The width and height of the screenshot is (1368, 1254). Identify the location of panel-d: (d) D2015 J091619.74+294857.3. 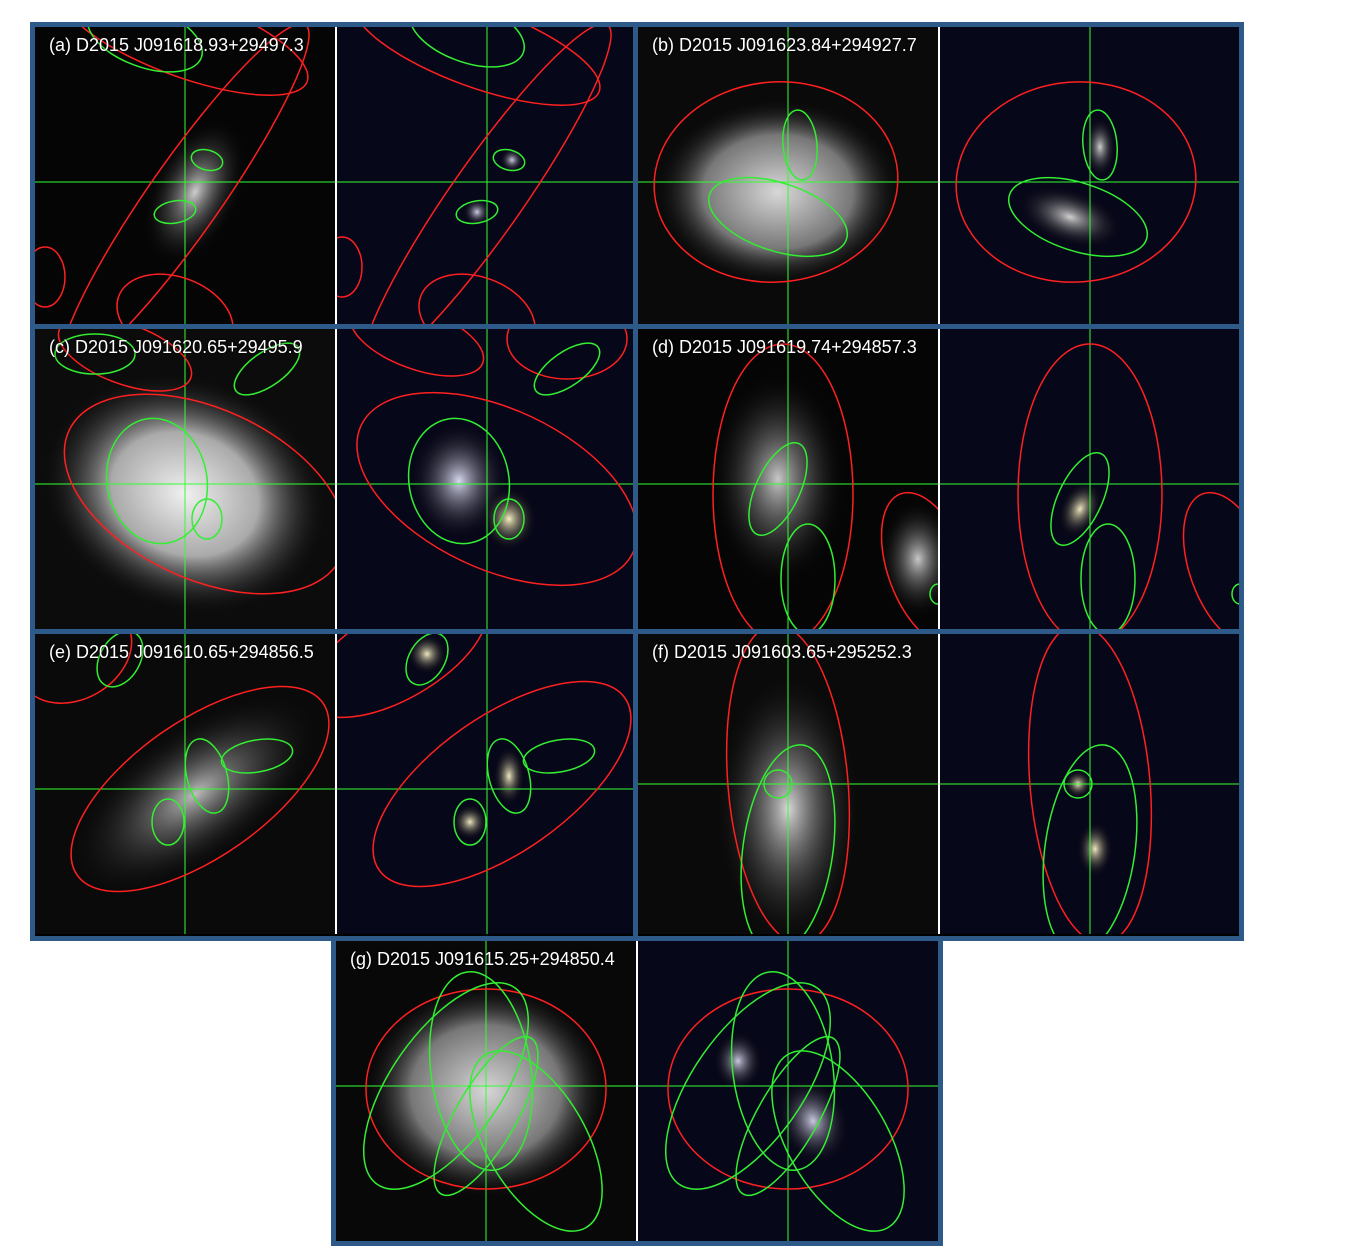
(938, 479).